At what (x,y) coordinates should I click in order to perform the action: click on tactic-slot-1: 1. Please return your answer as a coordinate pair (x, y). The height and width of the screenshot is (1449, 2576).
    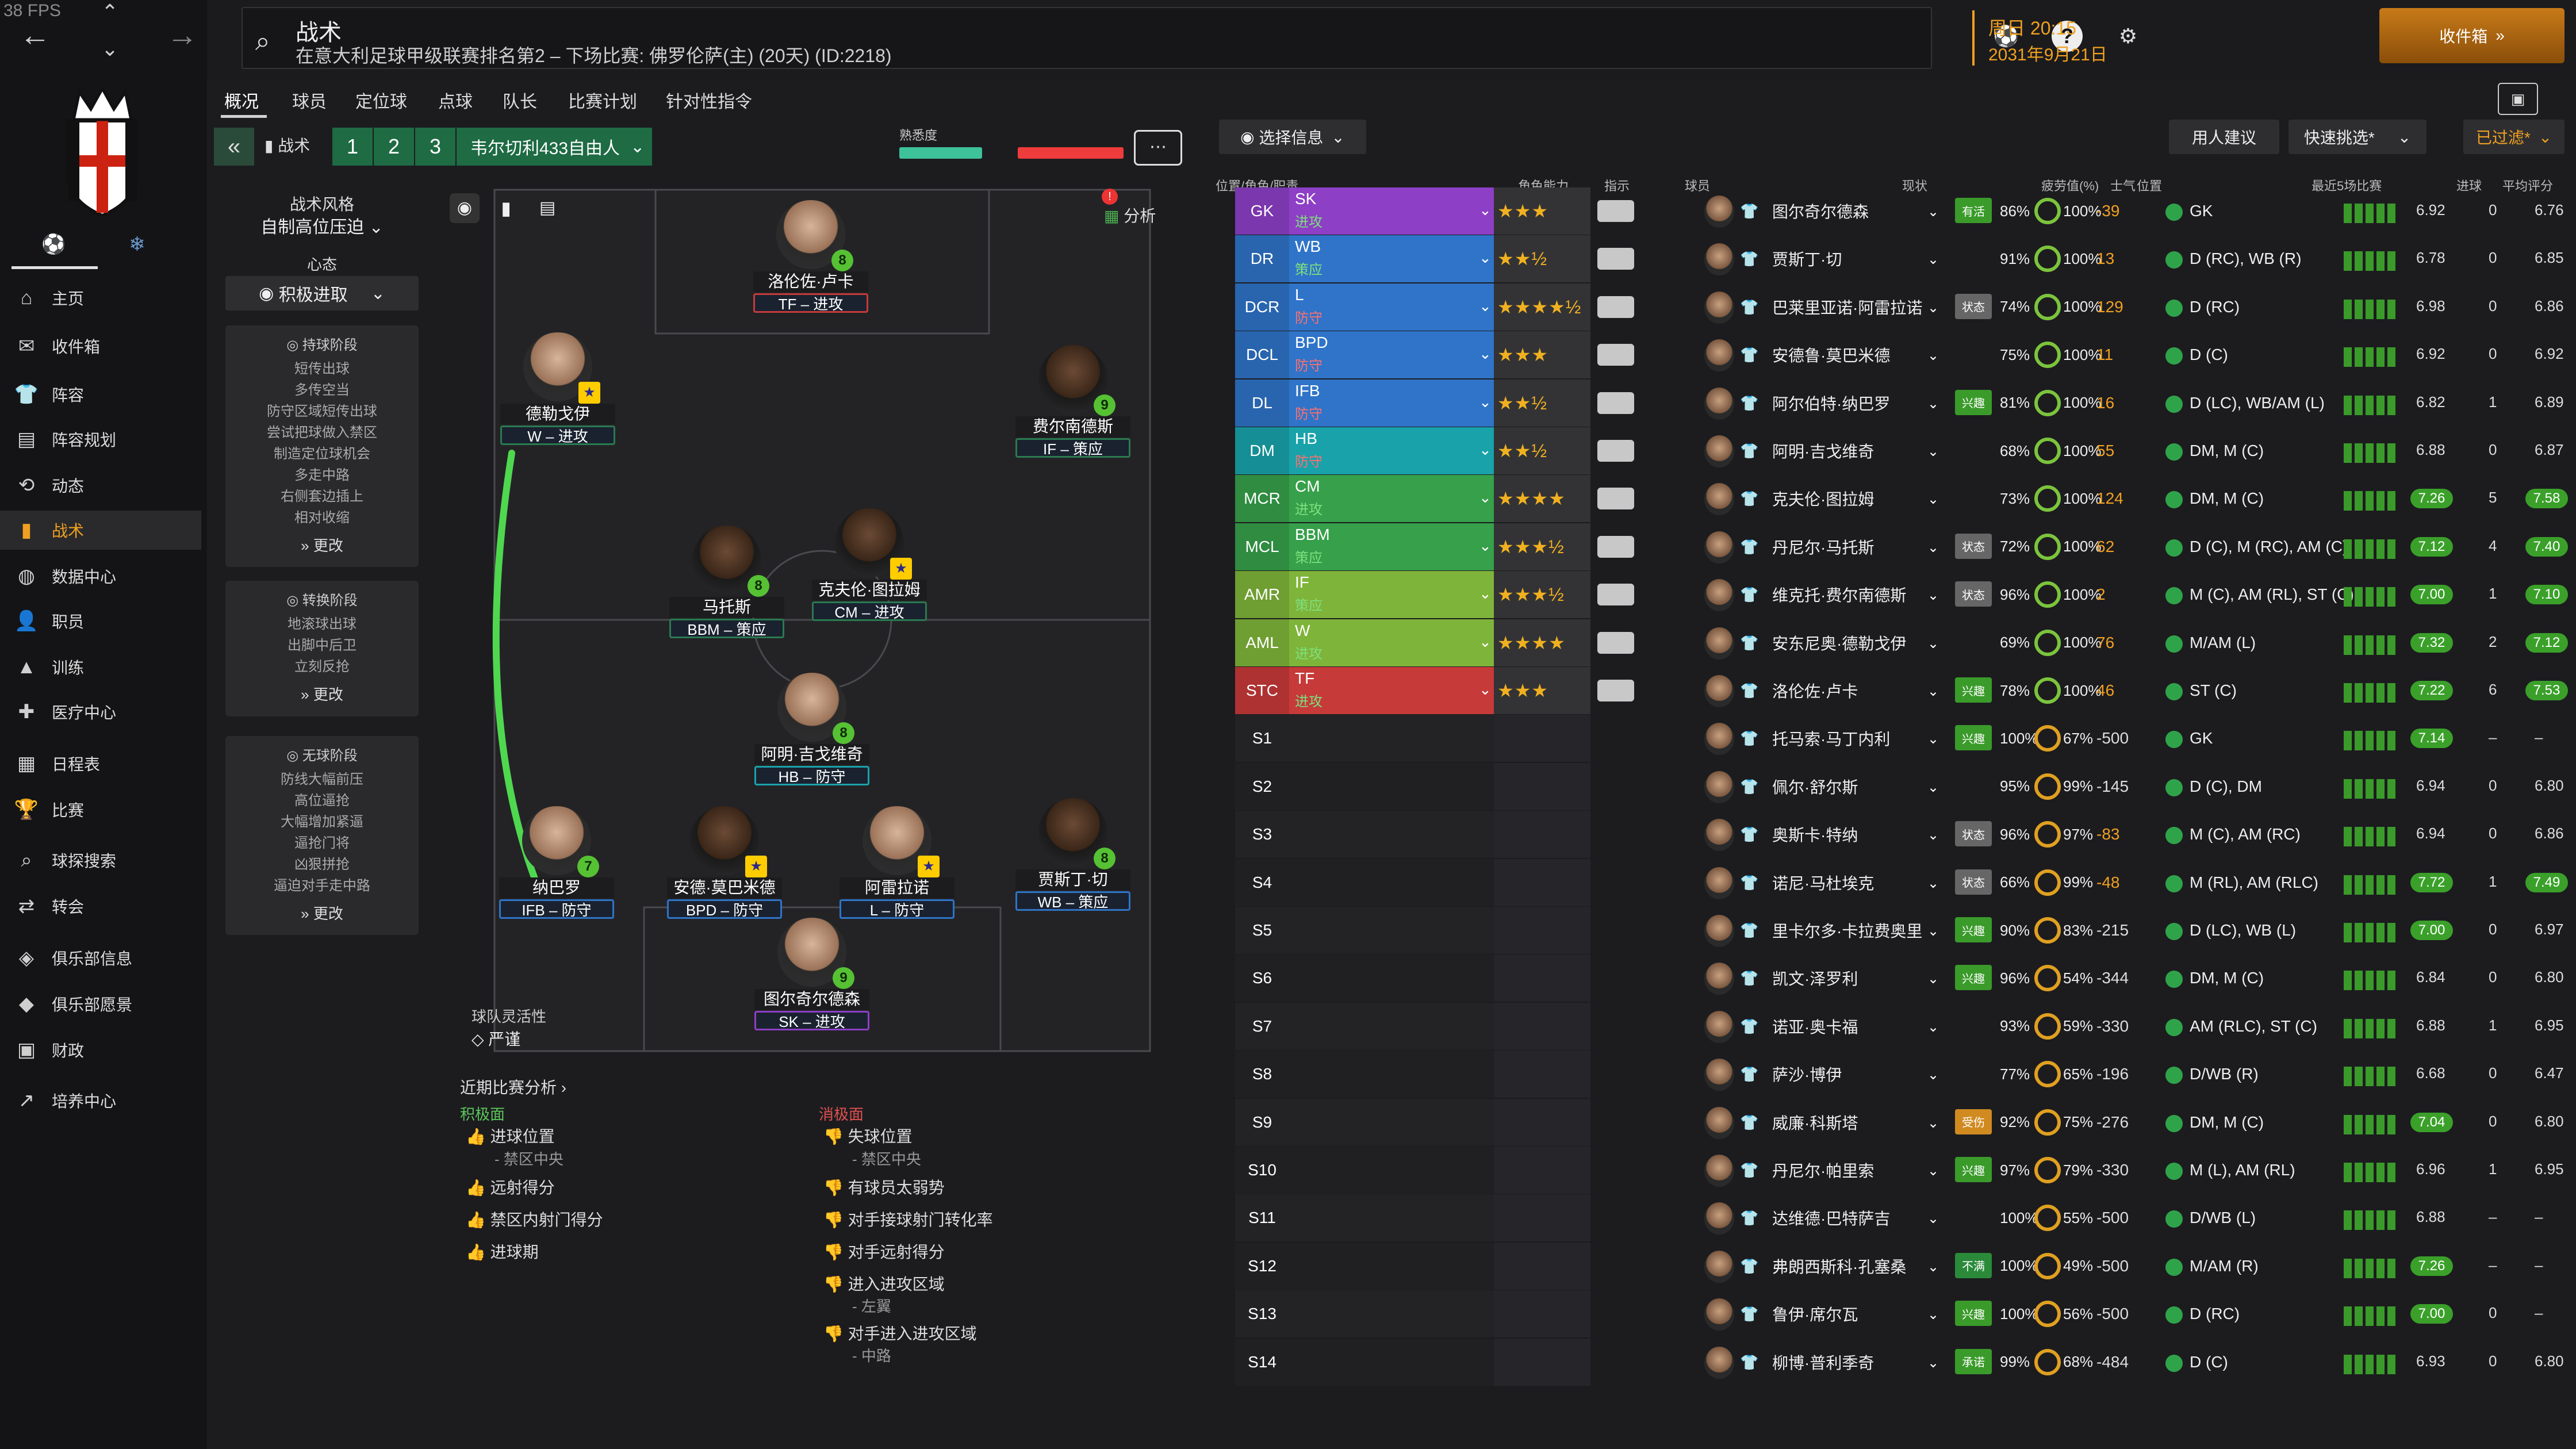
    Looking at the image, I should click on (352, 147).